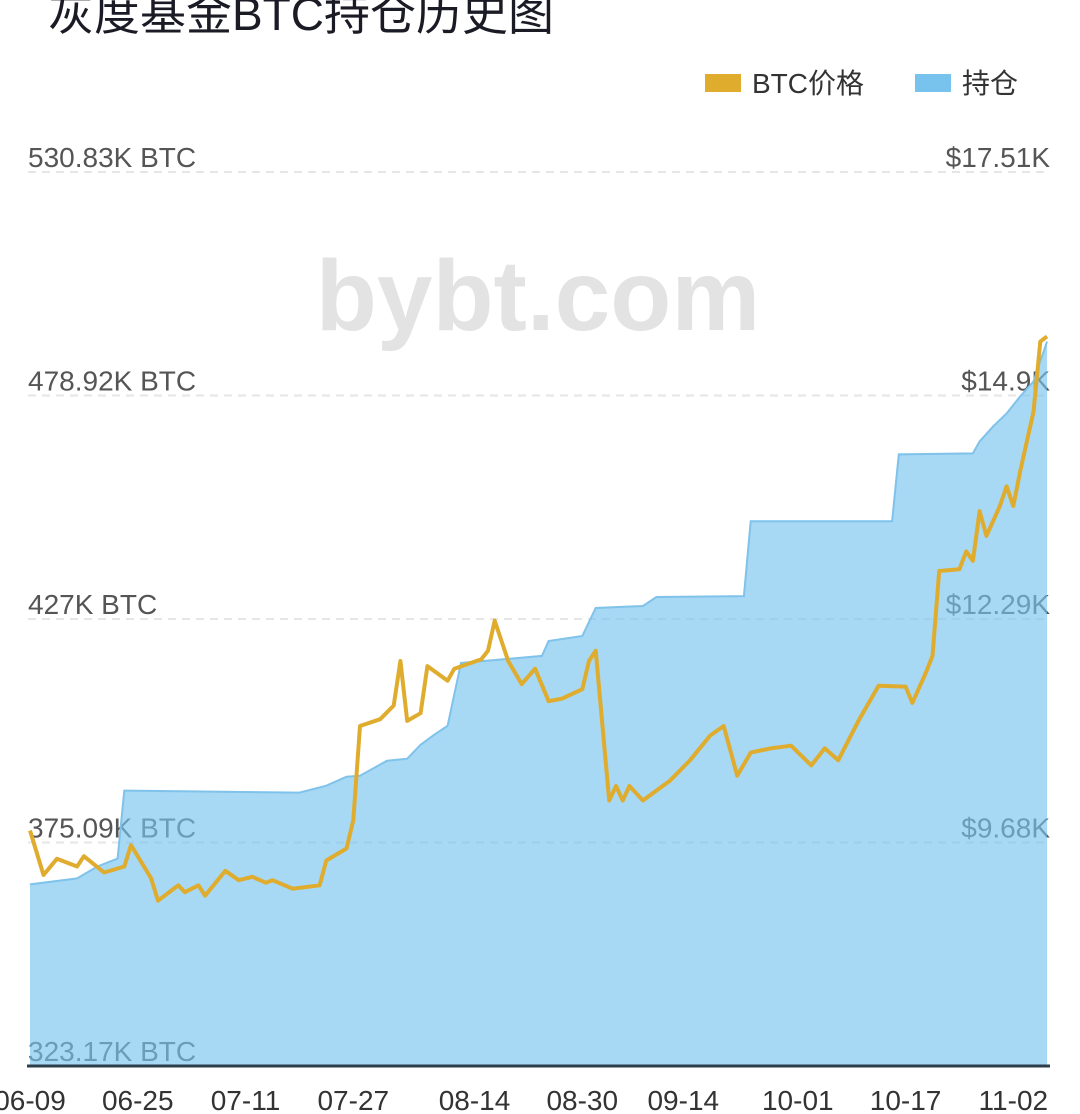 The height and width of the screenshot is (1114, 1080). Describe the element at coordinates (808, 83) in the screenshot. I see `legend-label-price: BTC价格` at that location.